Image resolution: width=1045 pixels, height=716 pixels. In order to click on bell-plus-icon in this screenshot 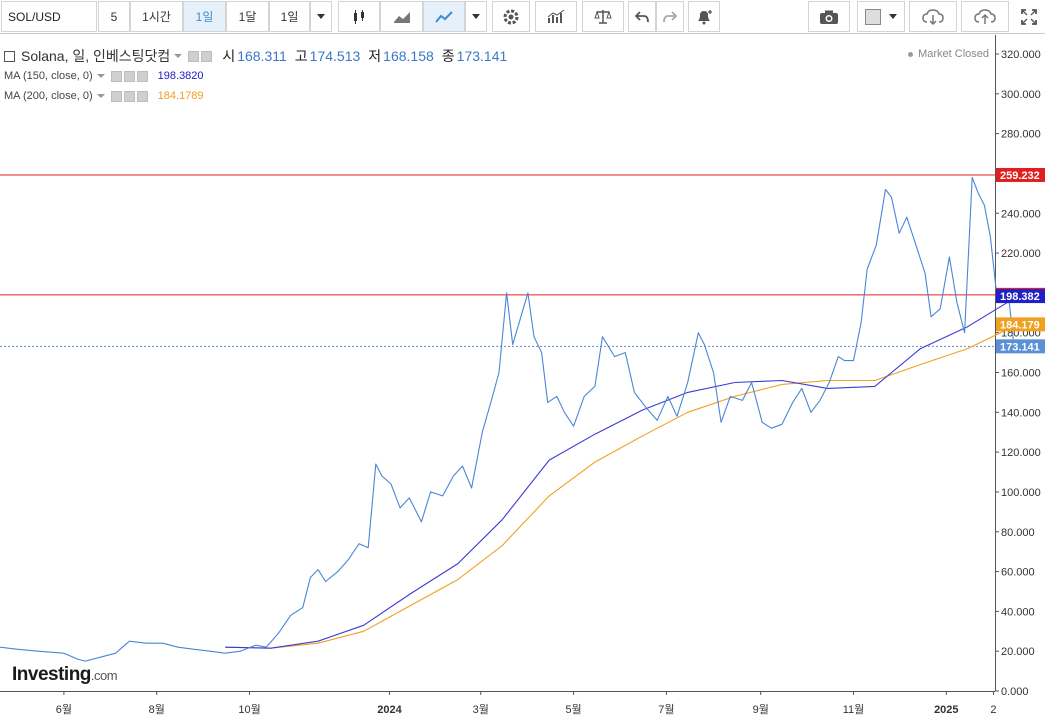, I will do `click(705, 16)`.